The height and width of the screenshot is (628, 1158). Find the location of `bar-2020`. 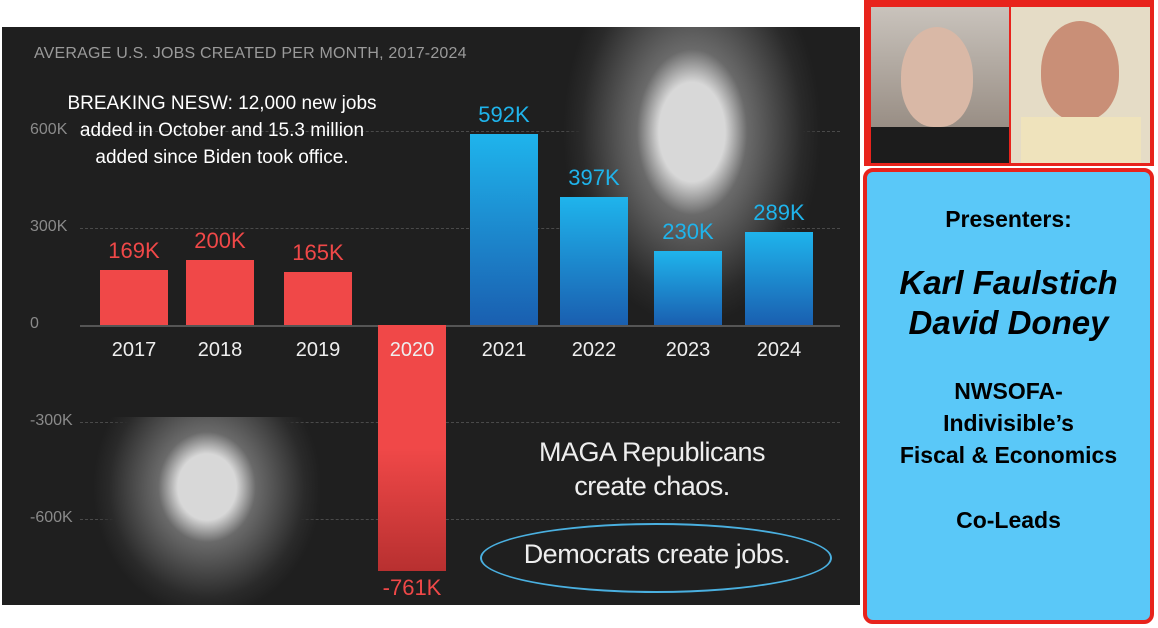

bar-2020 is located at coordinates (412, 448).